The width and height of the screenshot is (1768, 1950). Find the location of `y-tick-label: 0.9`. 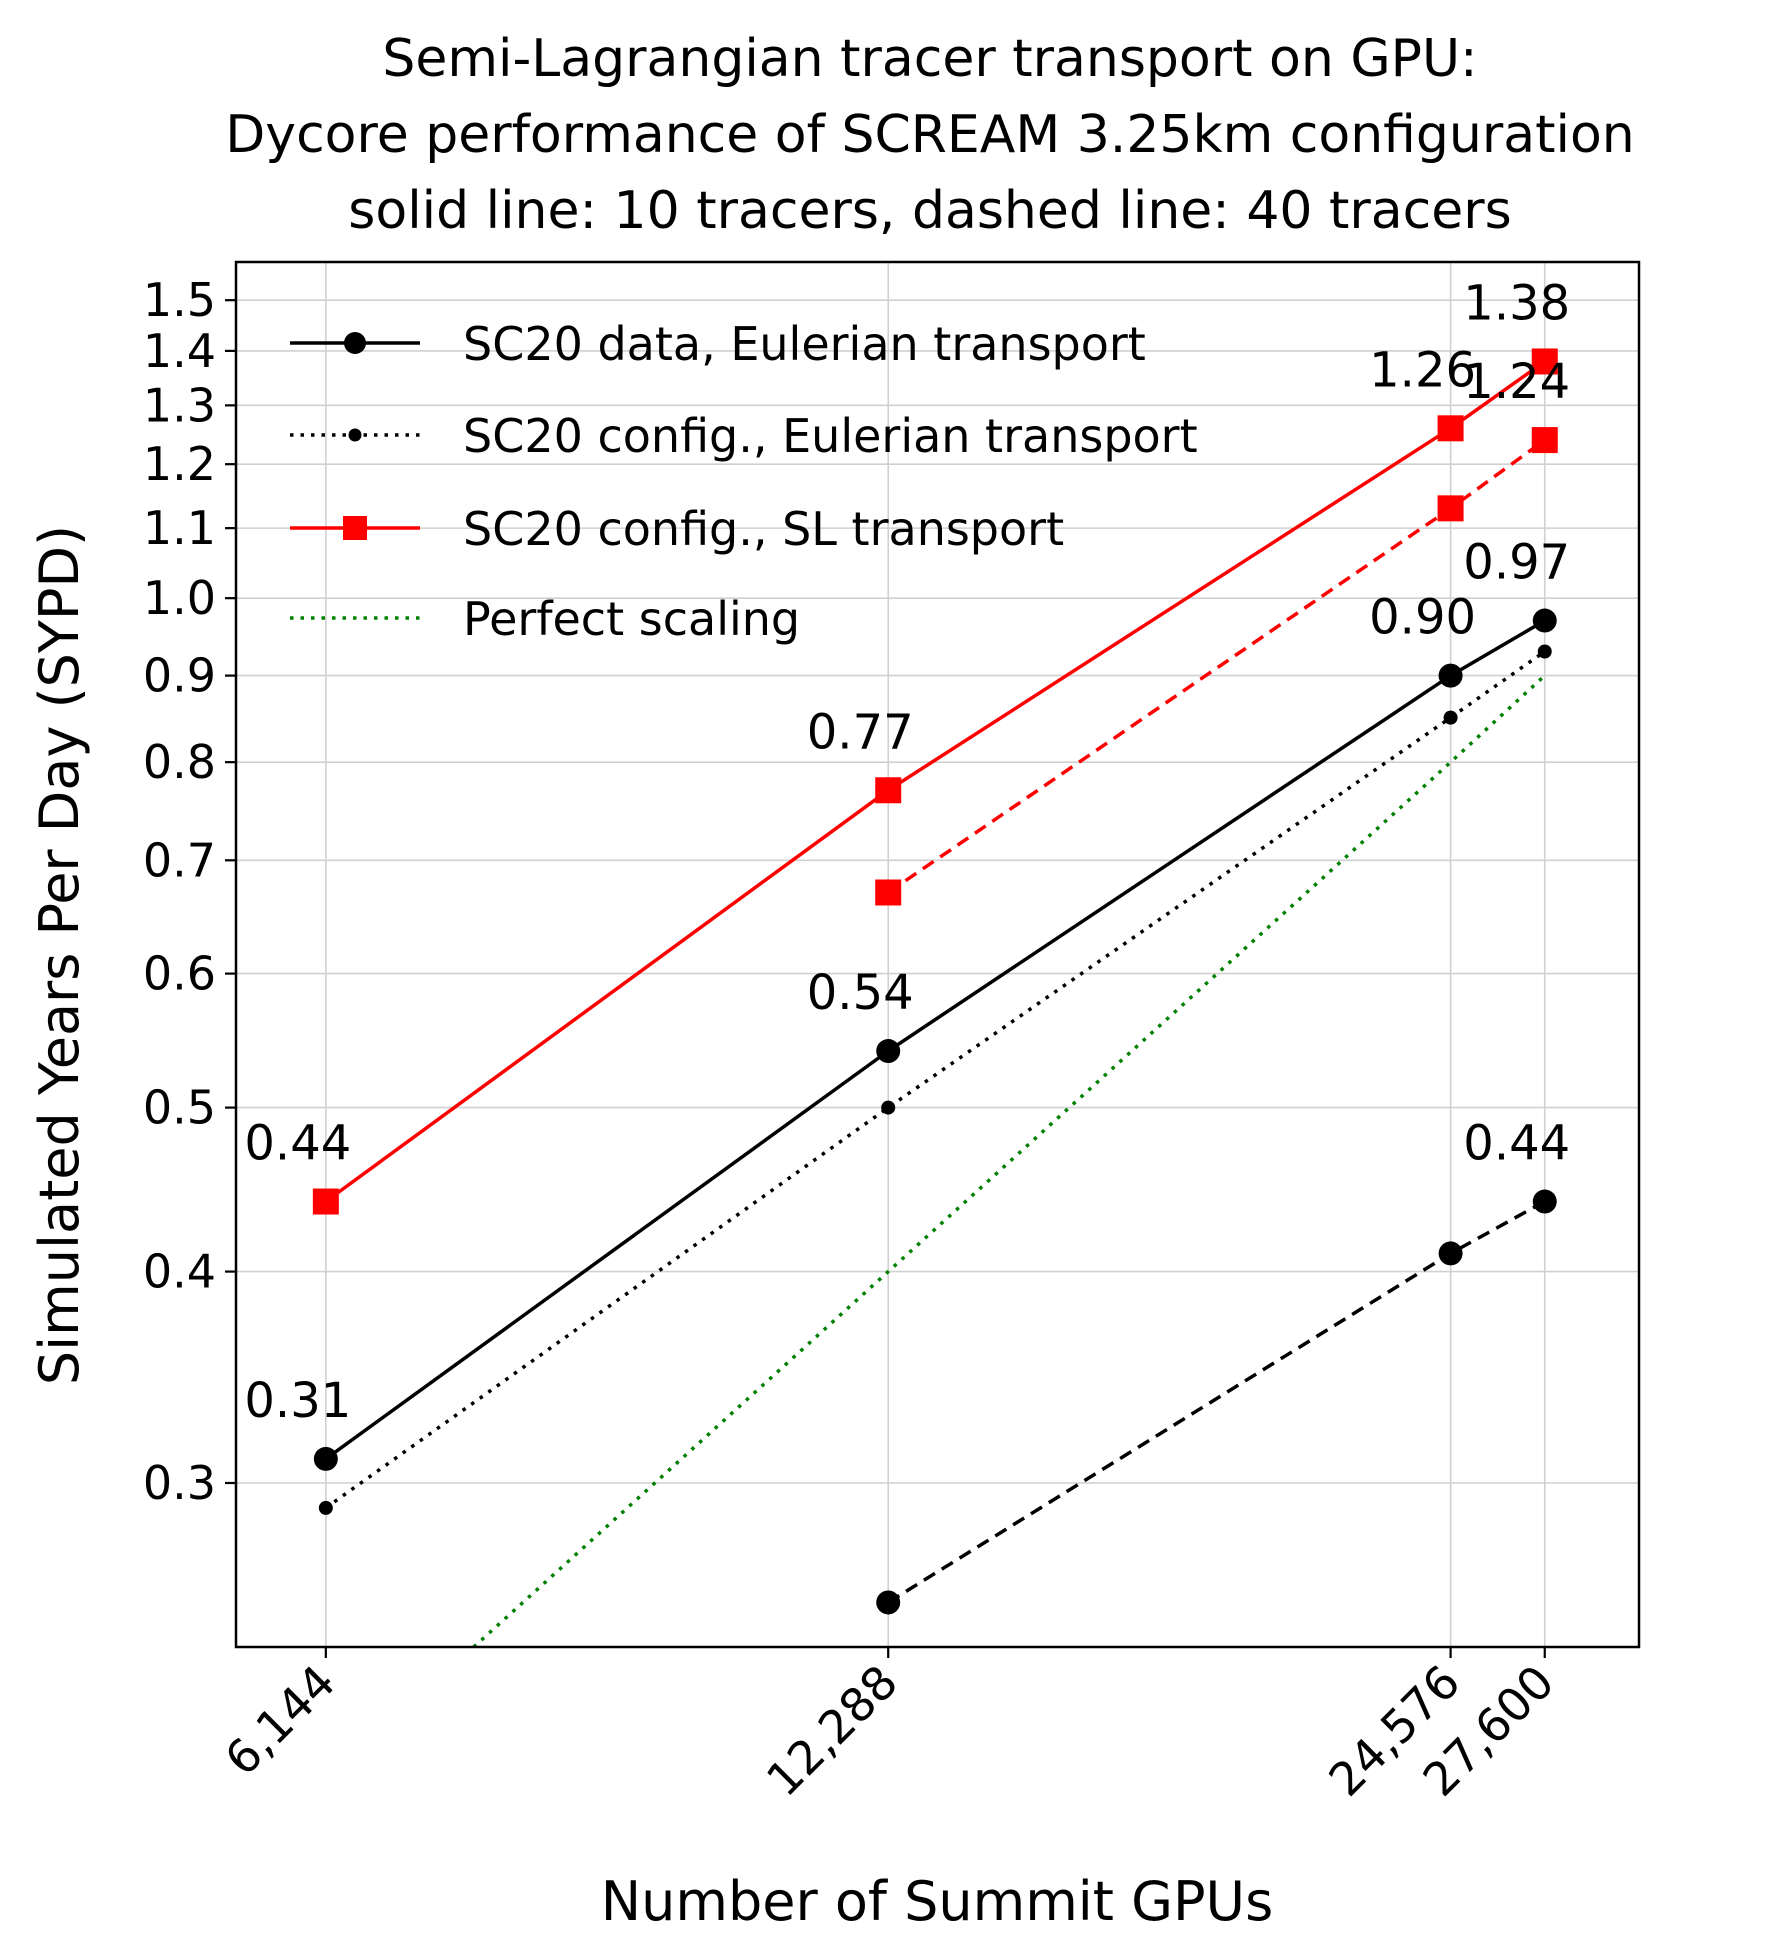

y-tick-label: 0.9 is located at coordinates (179, 676).